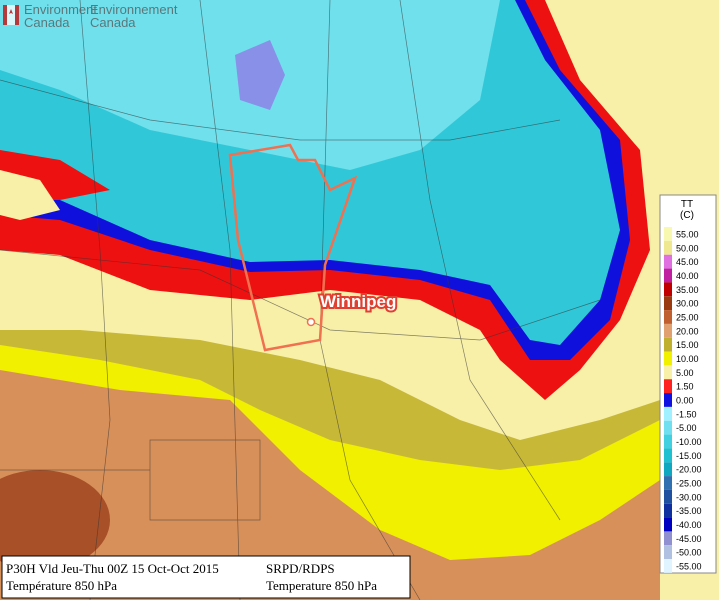 Image resolution: width=719 pixels, height=600 pixels. What do you see at coordinates (293, 247) in the screenshot?
I see `manitoba-outline` at bounding box center [293, 247].